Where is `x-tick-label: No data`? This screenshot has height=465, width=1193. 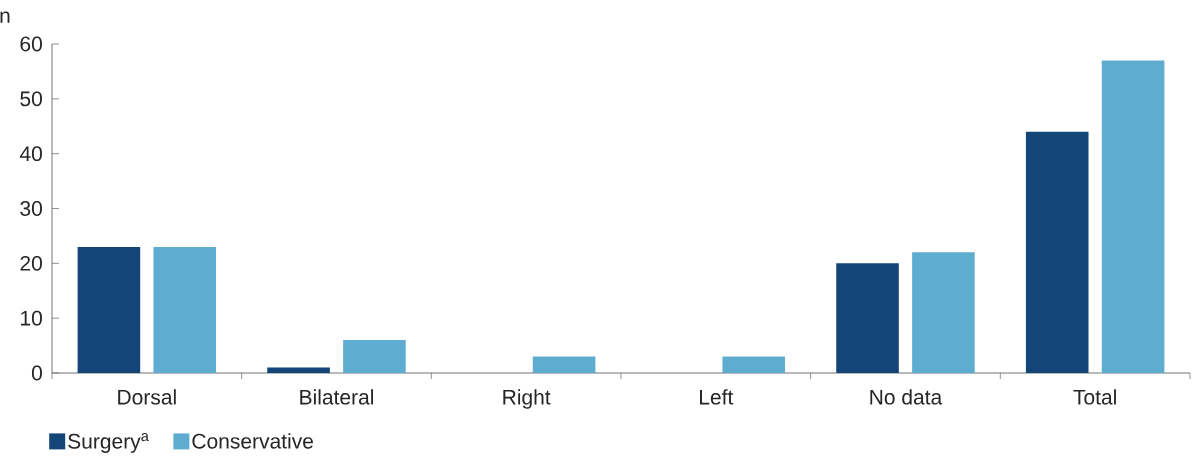 x-tick-label: No data is located at coordinates (906, 397).